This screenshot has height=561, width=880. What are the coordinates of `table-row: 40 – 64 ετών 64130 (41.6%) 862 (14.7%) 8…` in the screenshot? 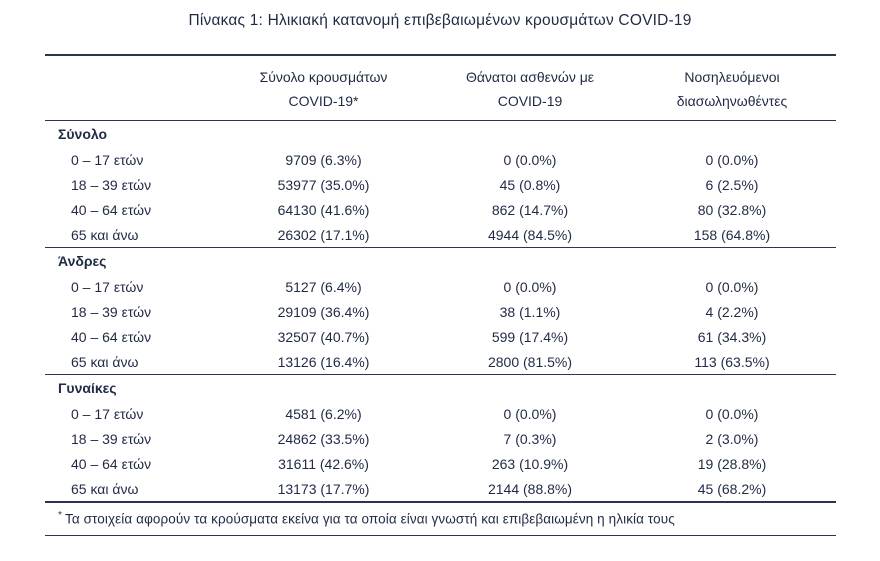 It's located at (440, 210).